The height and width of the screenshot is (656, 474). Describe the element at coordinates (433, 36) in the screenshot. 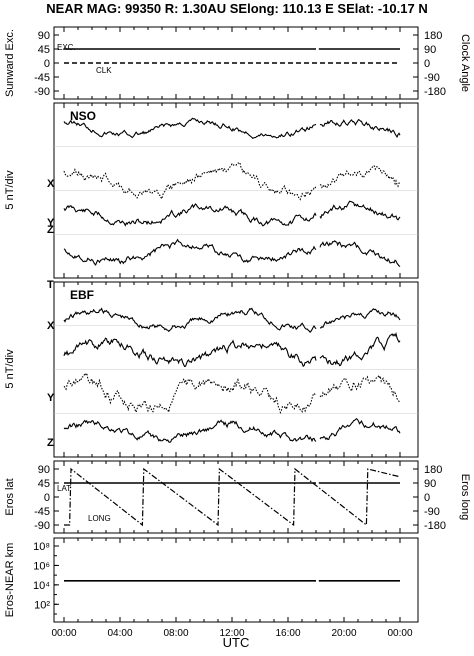

I see `clock-y-tick-label: 180` at that location.